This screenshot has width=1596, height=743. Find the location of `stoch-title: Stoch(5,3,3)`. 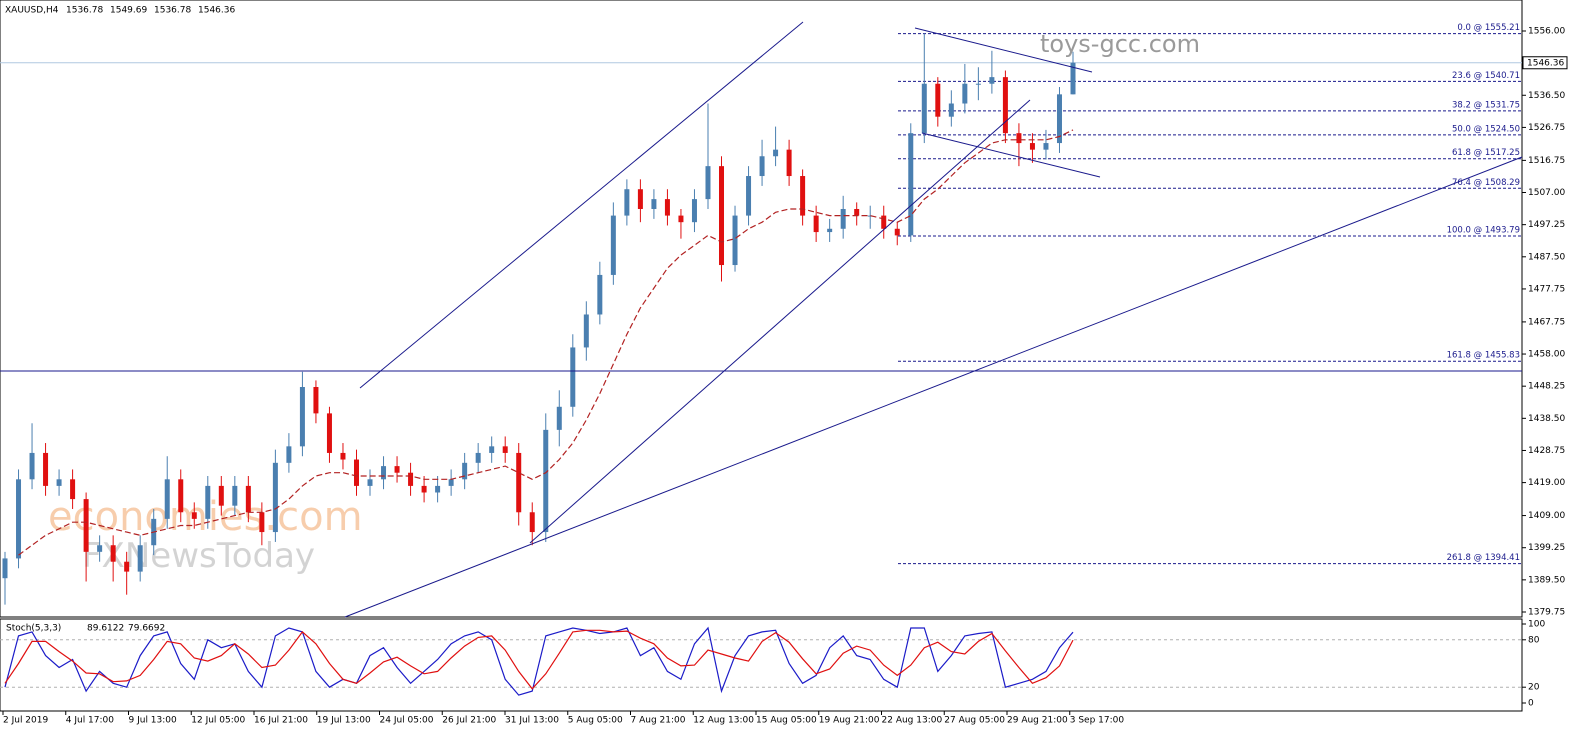

stoch-title: Stoch(5,3,3) is located at coordinates (33, 629).